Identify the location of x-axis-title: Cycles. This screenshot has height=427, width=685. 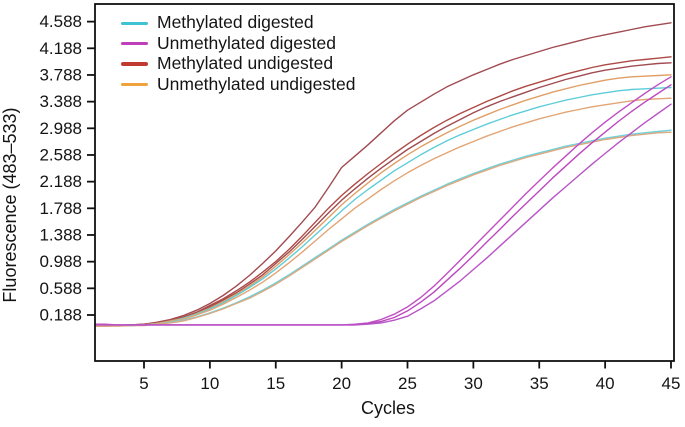
(388, 408).